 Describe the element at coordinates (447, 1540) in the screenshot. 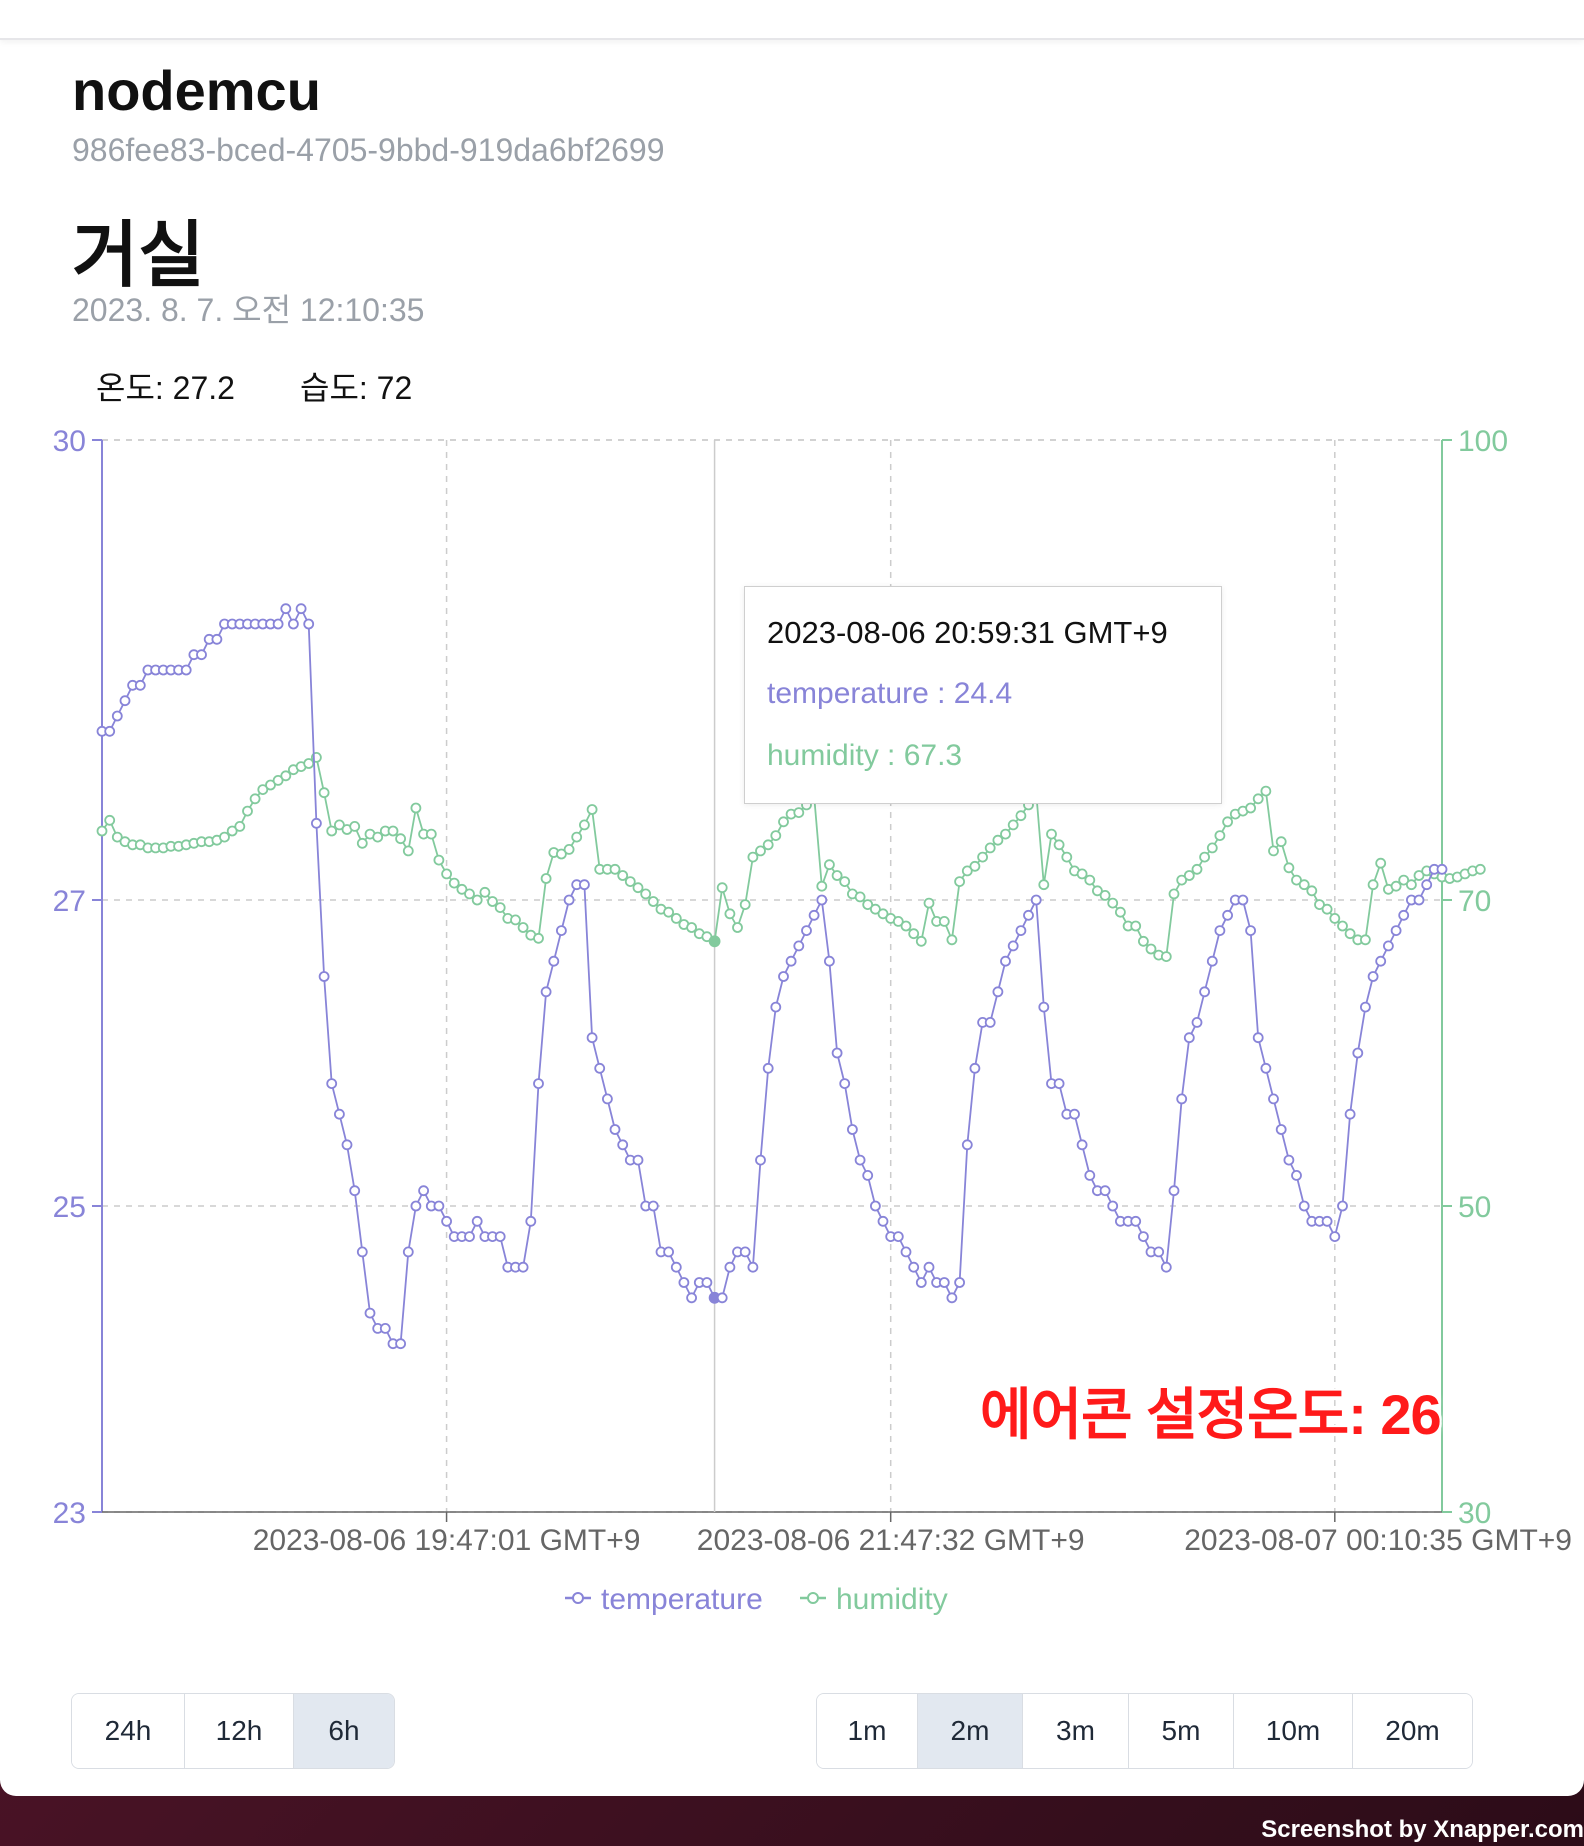

I see `x-tick-label: 2023-08-06 19:47:01 GMT+9` at that location.